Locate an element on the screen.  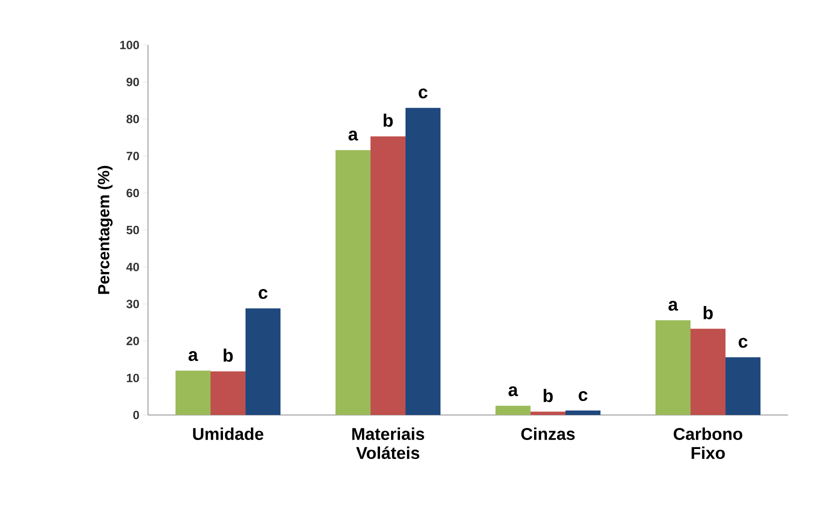
x-tick-label: Cinzas is located at coordinates (548, 434).